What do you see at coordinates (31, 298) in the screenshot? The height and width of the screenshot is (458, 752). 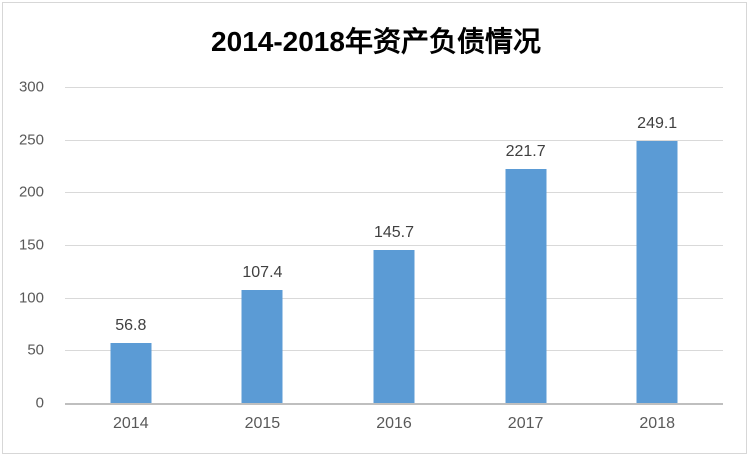 I see `y-tick-label: 100` at bounding box center [31, 298].